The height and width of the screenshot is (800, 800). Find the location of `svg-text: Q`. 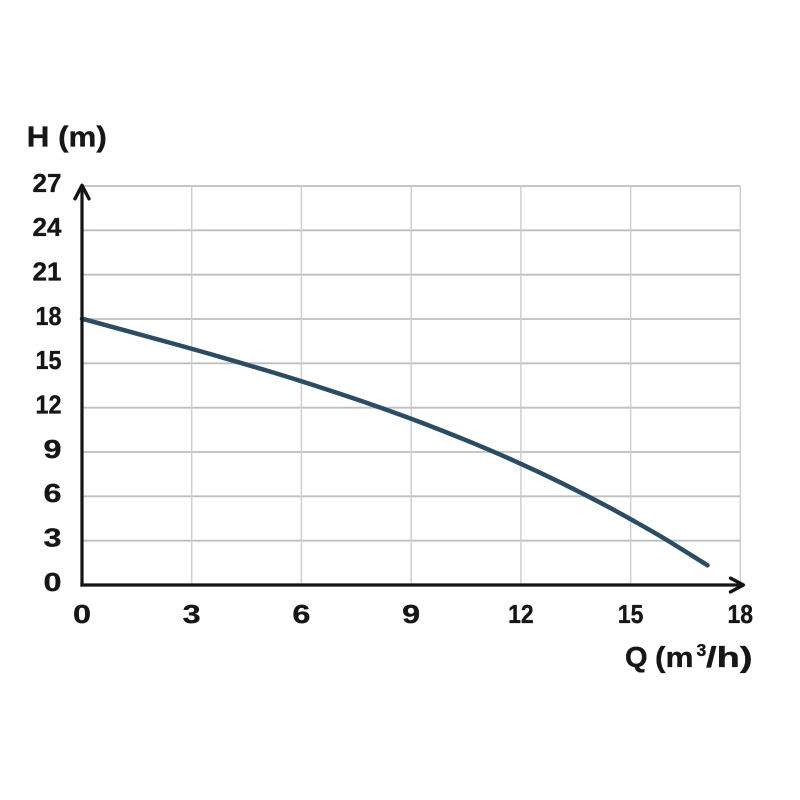

svg-text: Q is located at coordinates (636, 658).